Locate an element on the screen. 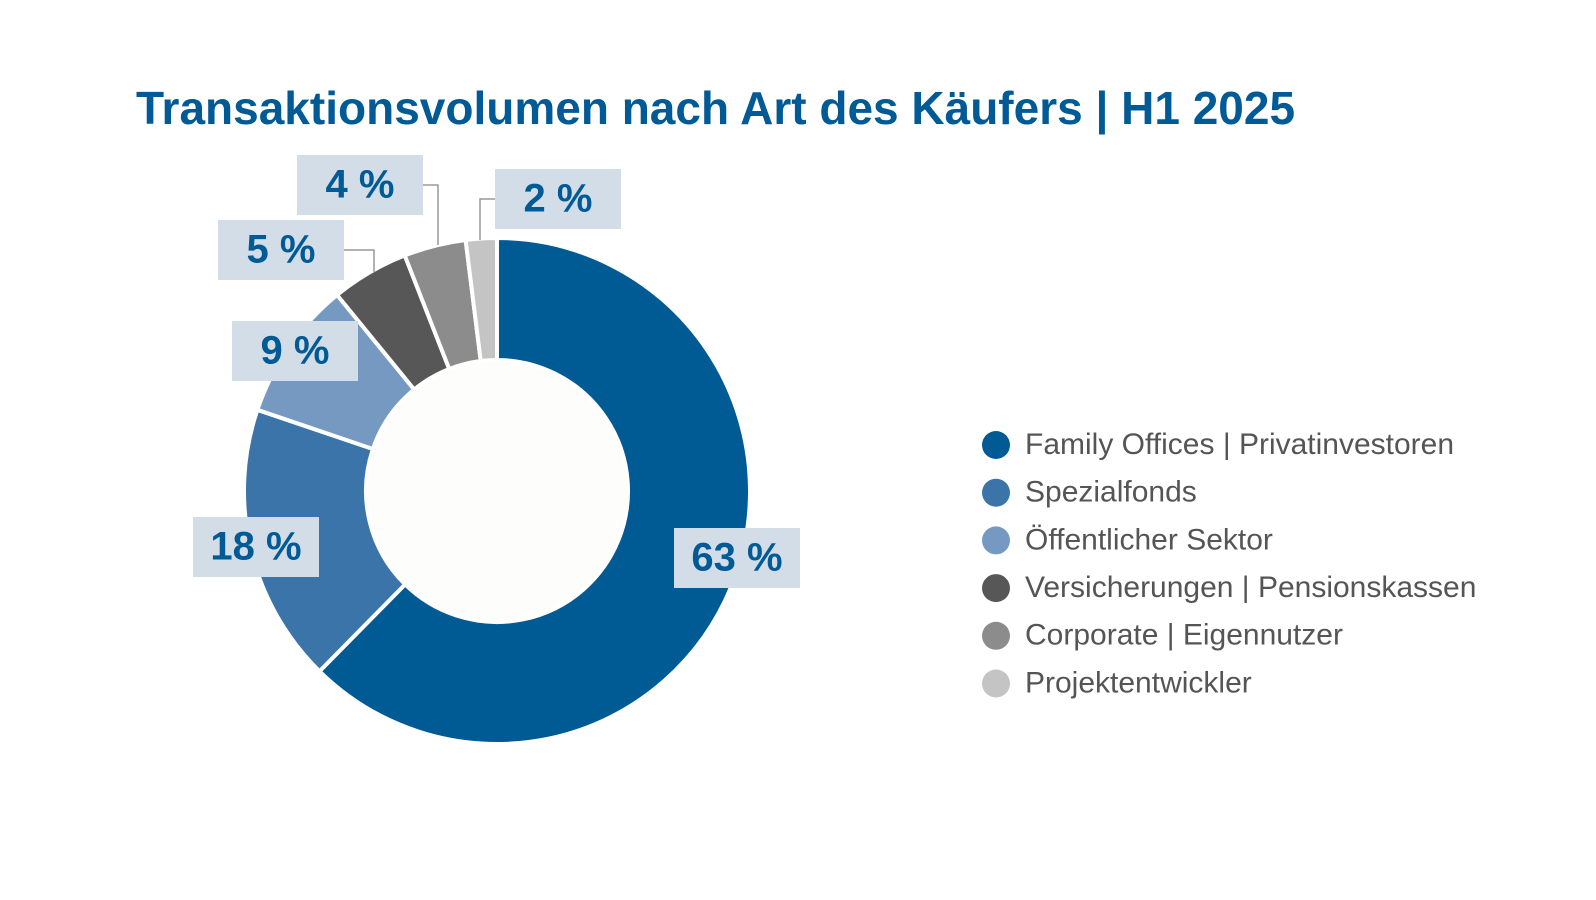 The height and width of the screenshot is (900, 1596). value-label: 4 % is located at coordinates (360, 185).